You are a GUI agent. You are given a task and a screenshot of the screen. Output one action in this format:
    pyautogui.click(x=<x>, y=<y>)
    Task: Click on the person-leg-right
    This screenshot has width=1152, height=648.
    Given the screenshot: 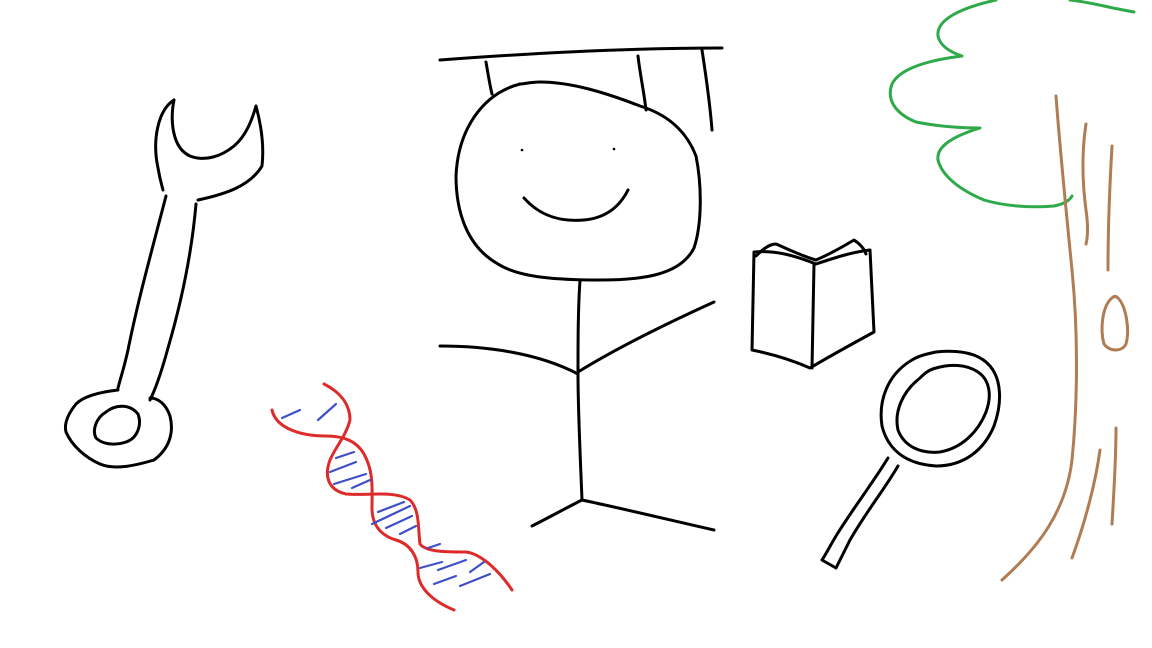 What is the action you would take?
    pyautogui.click(x=648, y=515)
    